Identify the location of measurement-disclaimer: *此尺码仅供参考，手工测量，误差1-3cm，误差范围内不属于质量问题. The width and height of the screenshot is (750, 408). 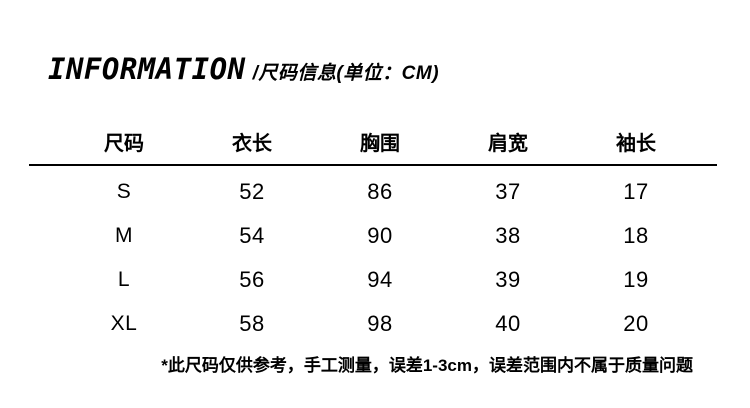
(427, 365).